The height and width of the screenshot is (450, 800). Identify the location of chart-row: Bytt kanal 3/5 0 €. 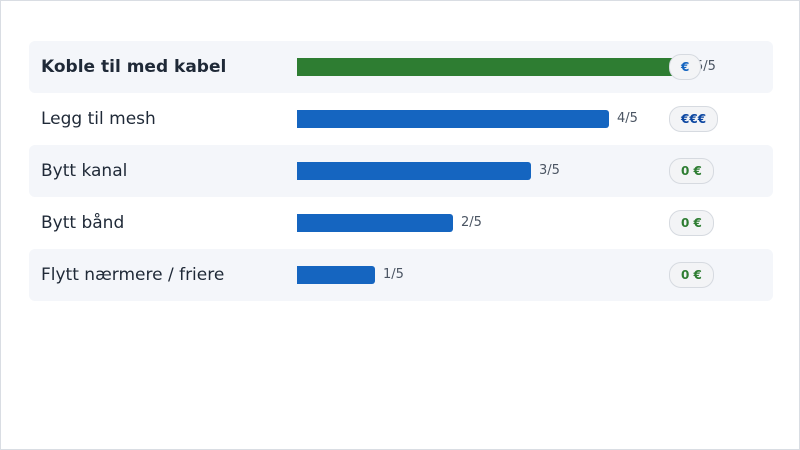
(401, 171).